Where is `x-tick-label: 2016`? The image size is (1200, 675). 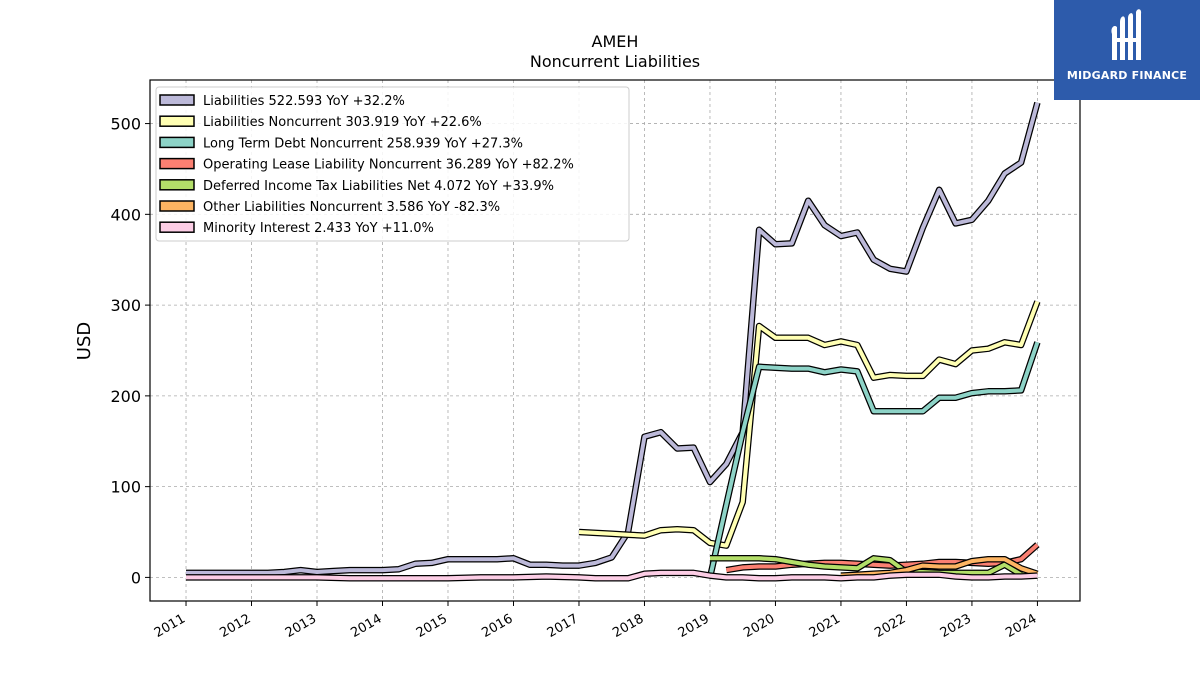 x-tick-label: 2016 is located at coordinates (497, 626).